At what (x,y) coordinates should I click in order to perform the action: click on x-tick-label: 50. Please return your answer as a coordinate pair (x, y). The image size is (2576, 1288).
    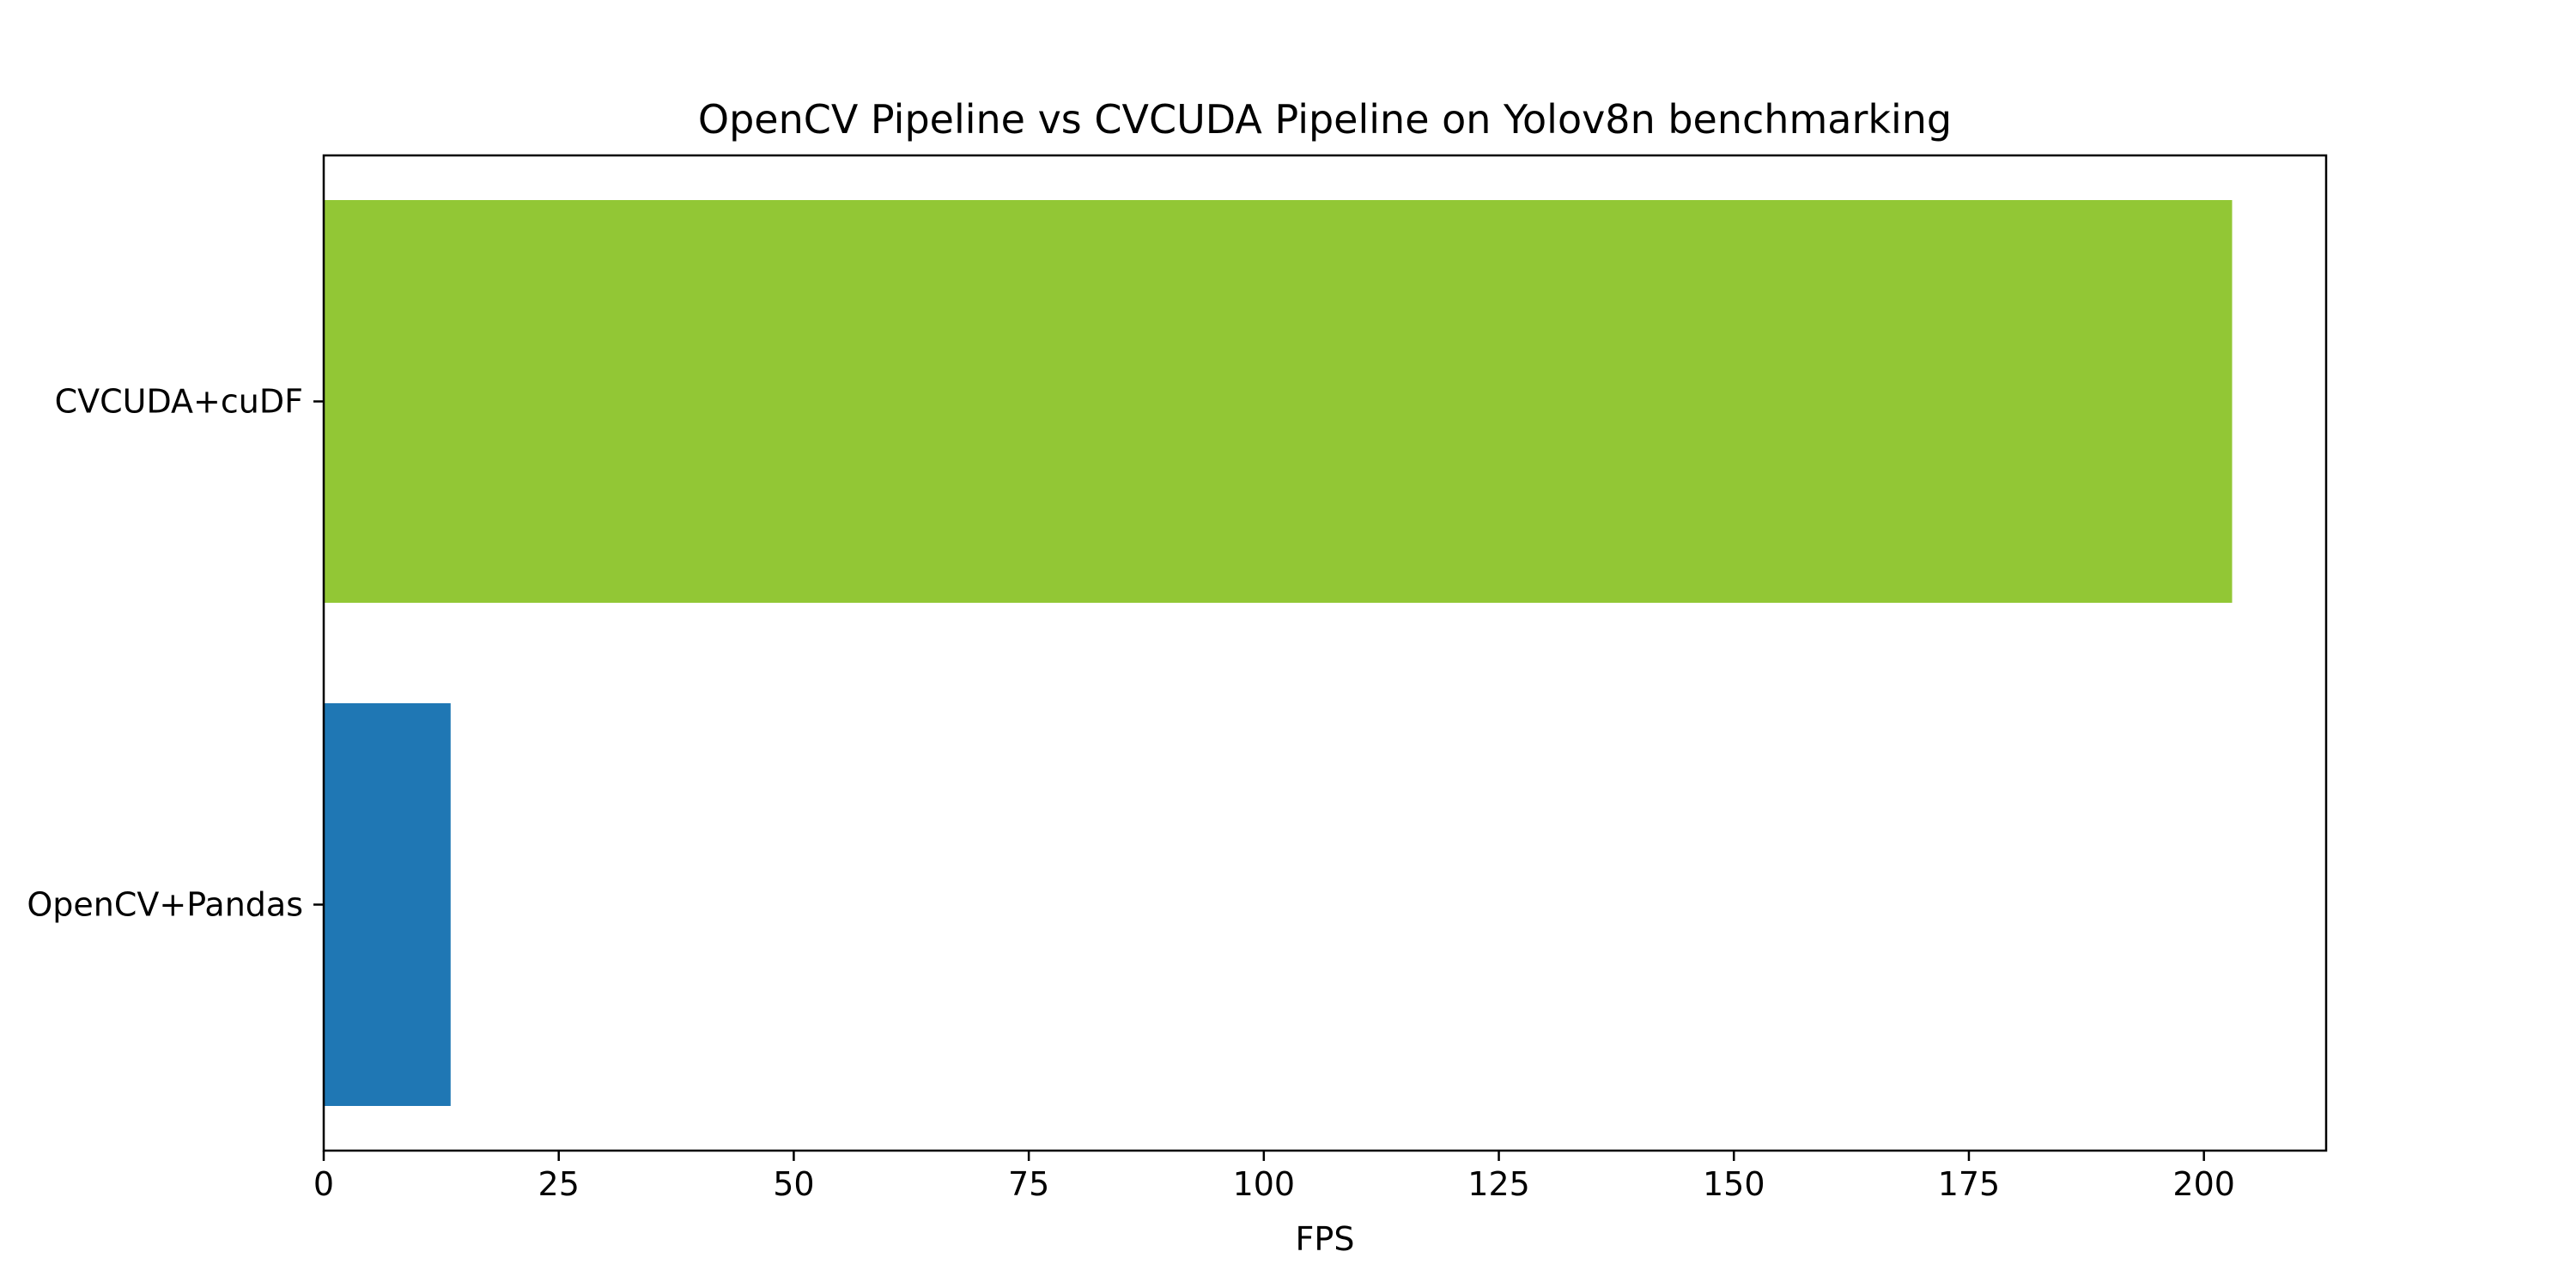
    Looking at the image, I should click on (793, 1184).